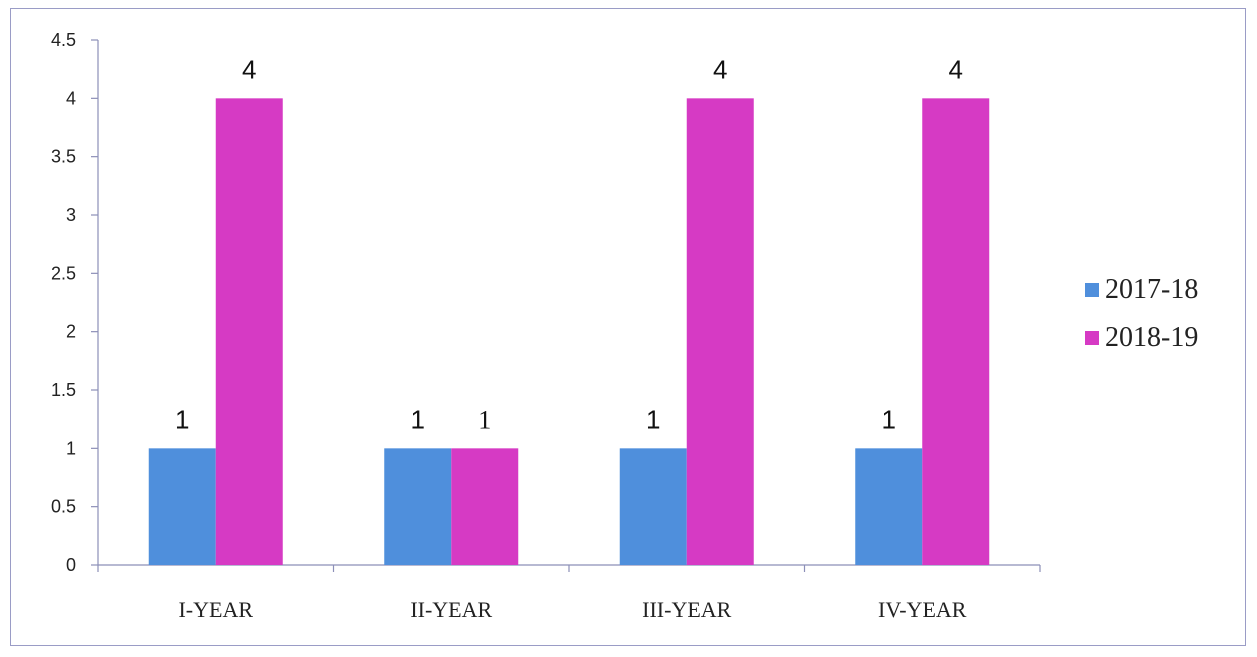 The height and width of the screenshot is (657, 1257). Describe the element at coordinates (75, 302) in the screenshot. I see `y-axis: 0 0.5 1 1.5 2 2.5 3 3.5 4 4.5` at that location.